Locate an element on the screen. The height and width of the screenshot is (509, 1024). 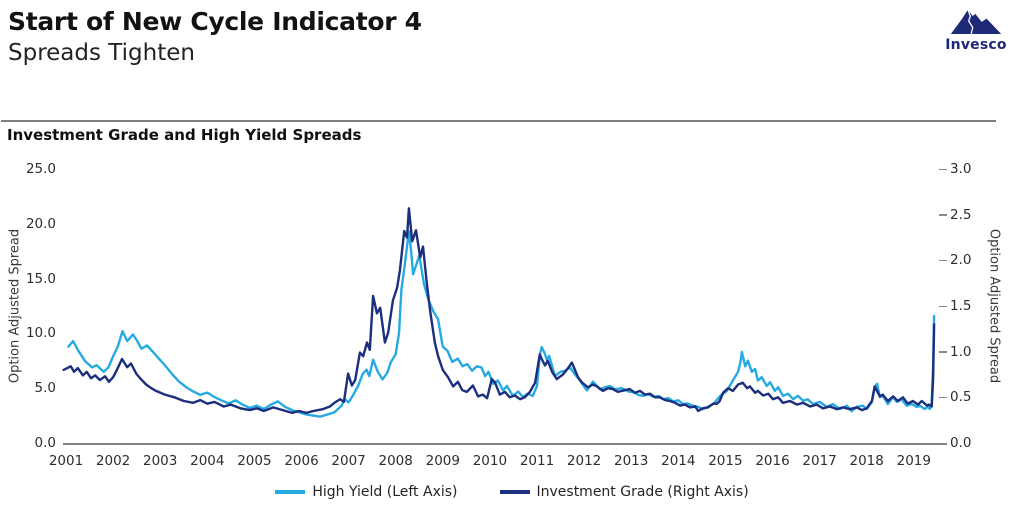
header-divider is located at coordinates (498, 121).